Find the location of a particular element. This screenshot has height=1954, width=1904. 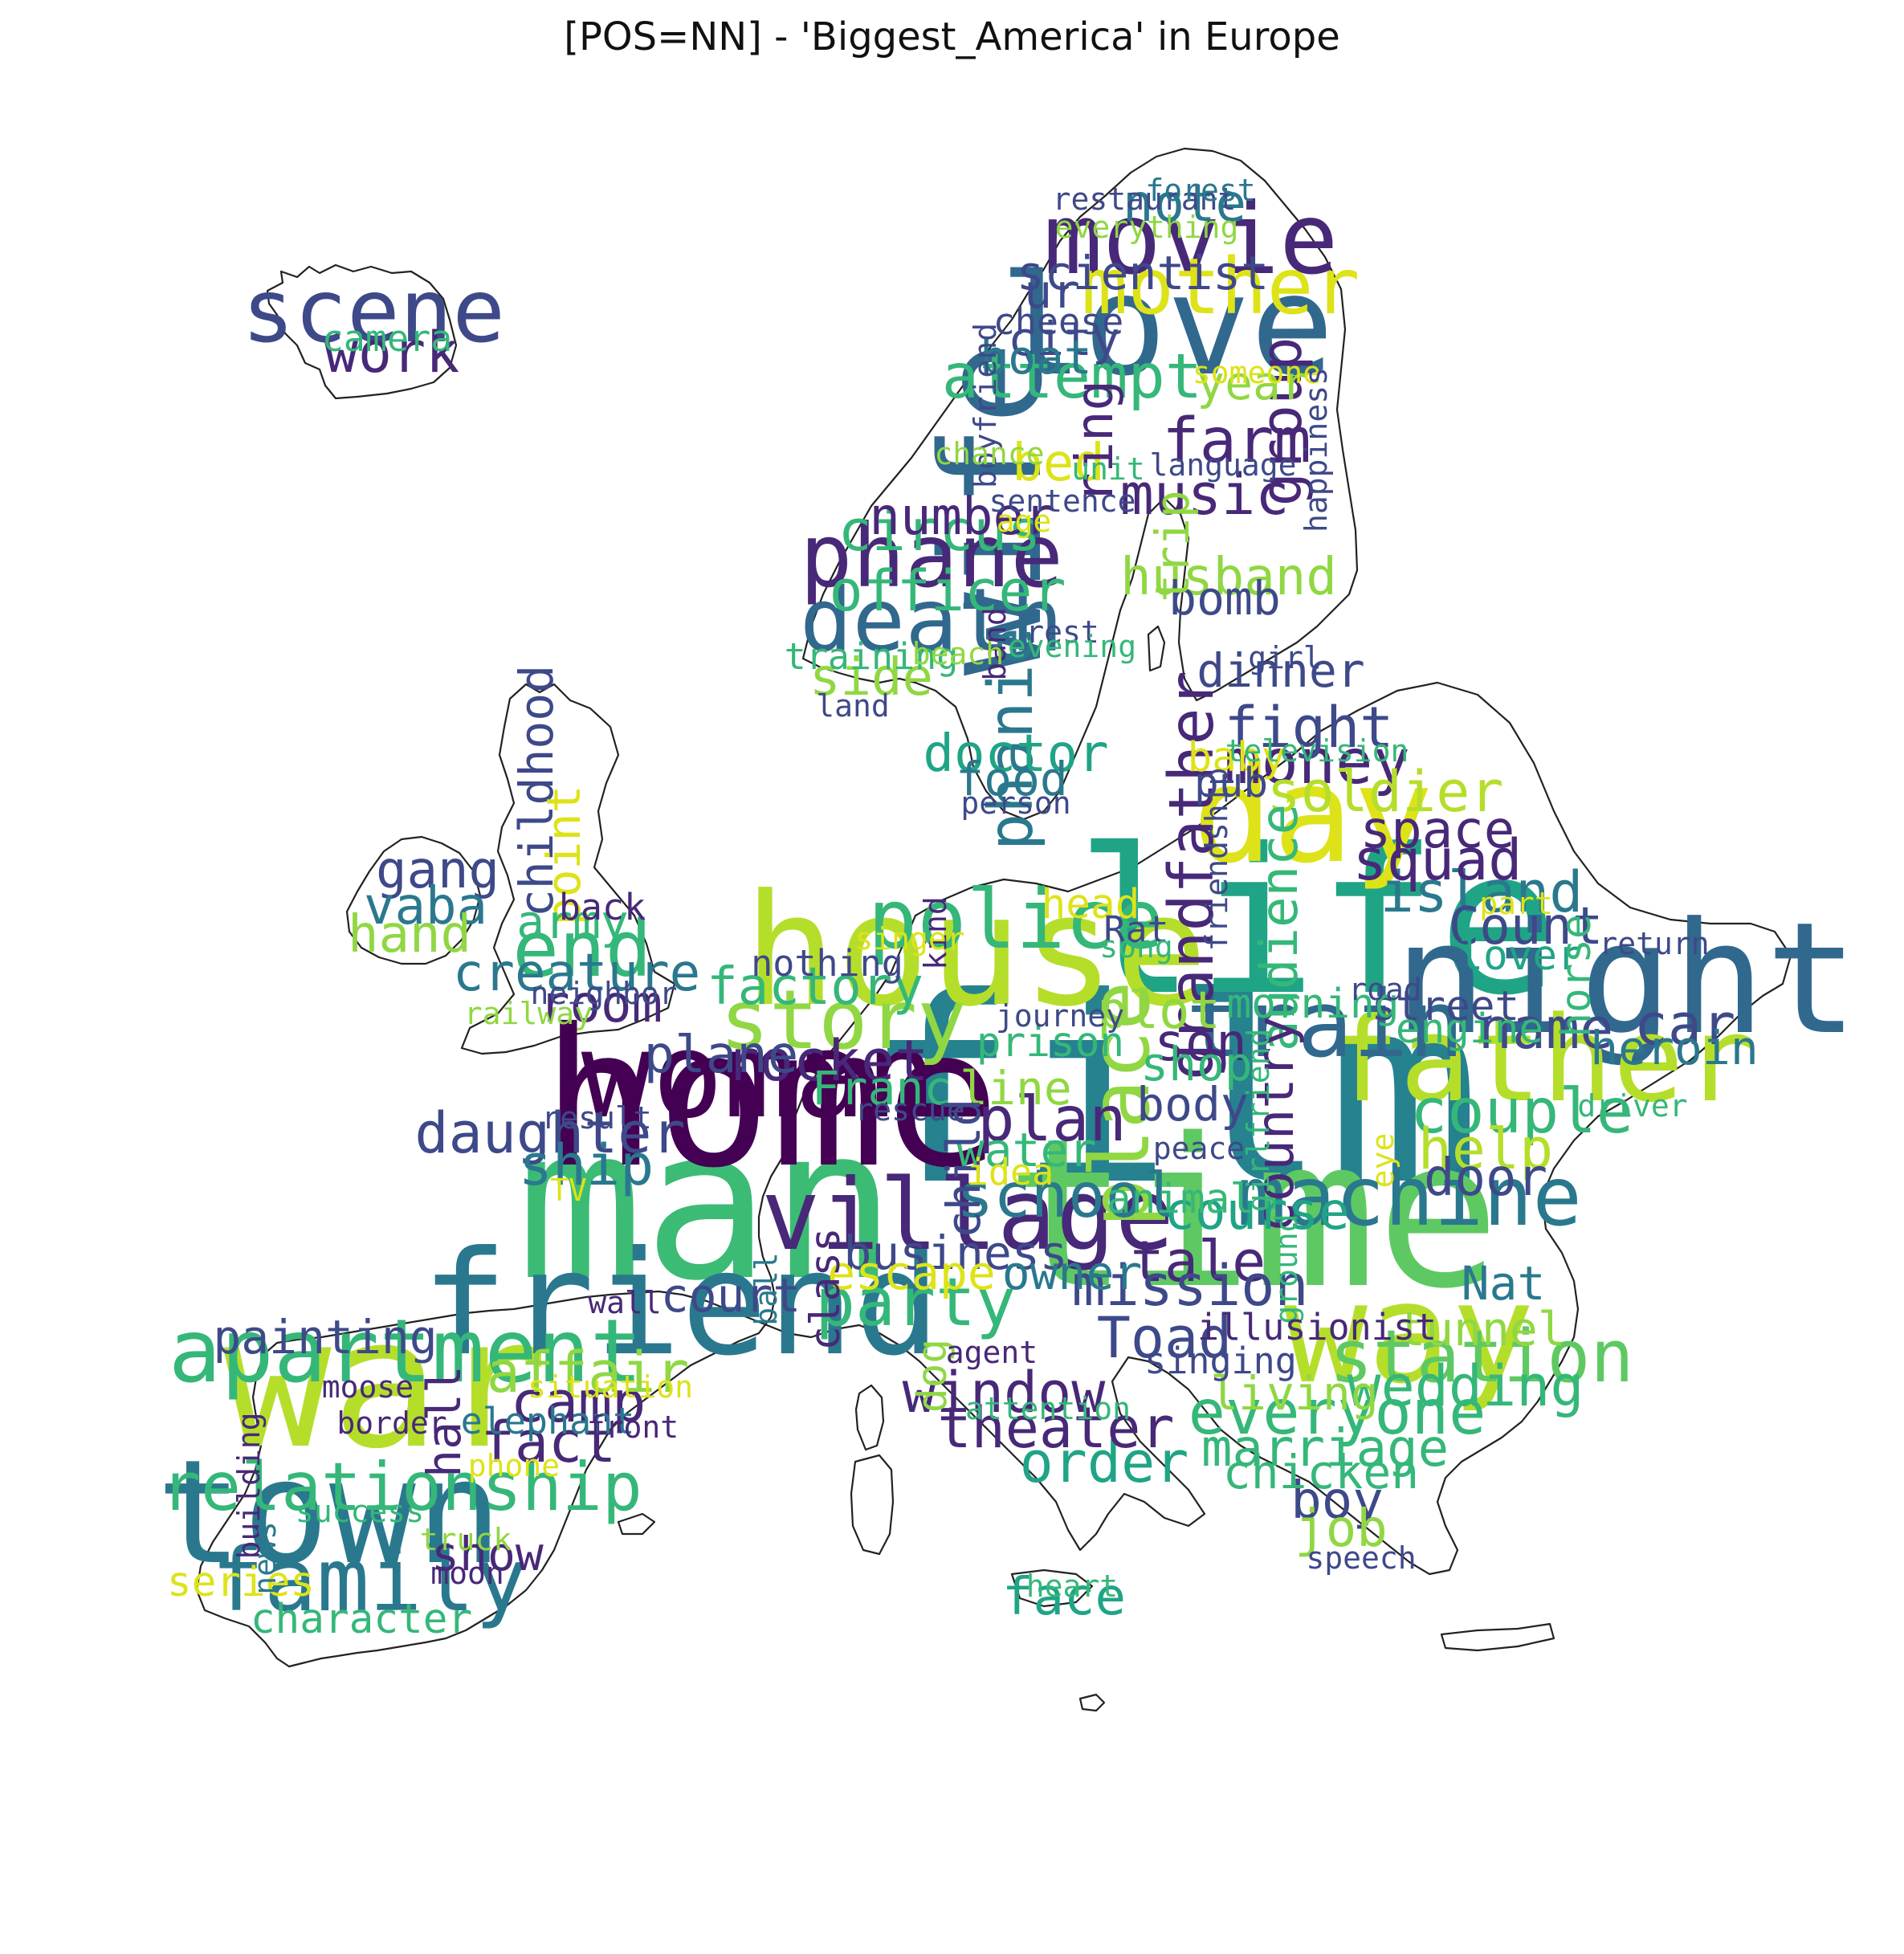

word-ur: ur is located at coordinates (1052, 292).